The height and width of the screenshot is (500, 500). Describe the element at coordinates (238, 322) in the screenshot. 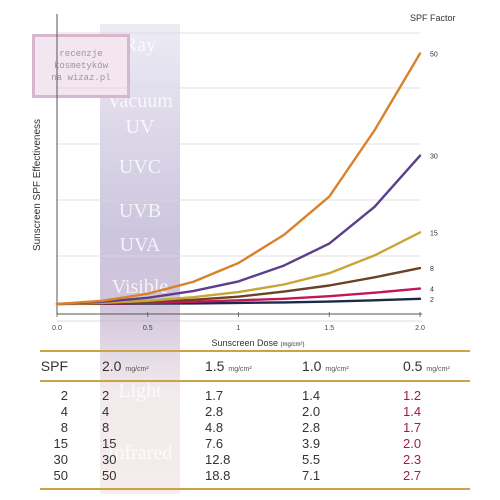

I see `x-tick-labels: 0.0 0.5 1 1.5 2.0` at that location.